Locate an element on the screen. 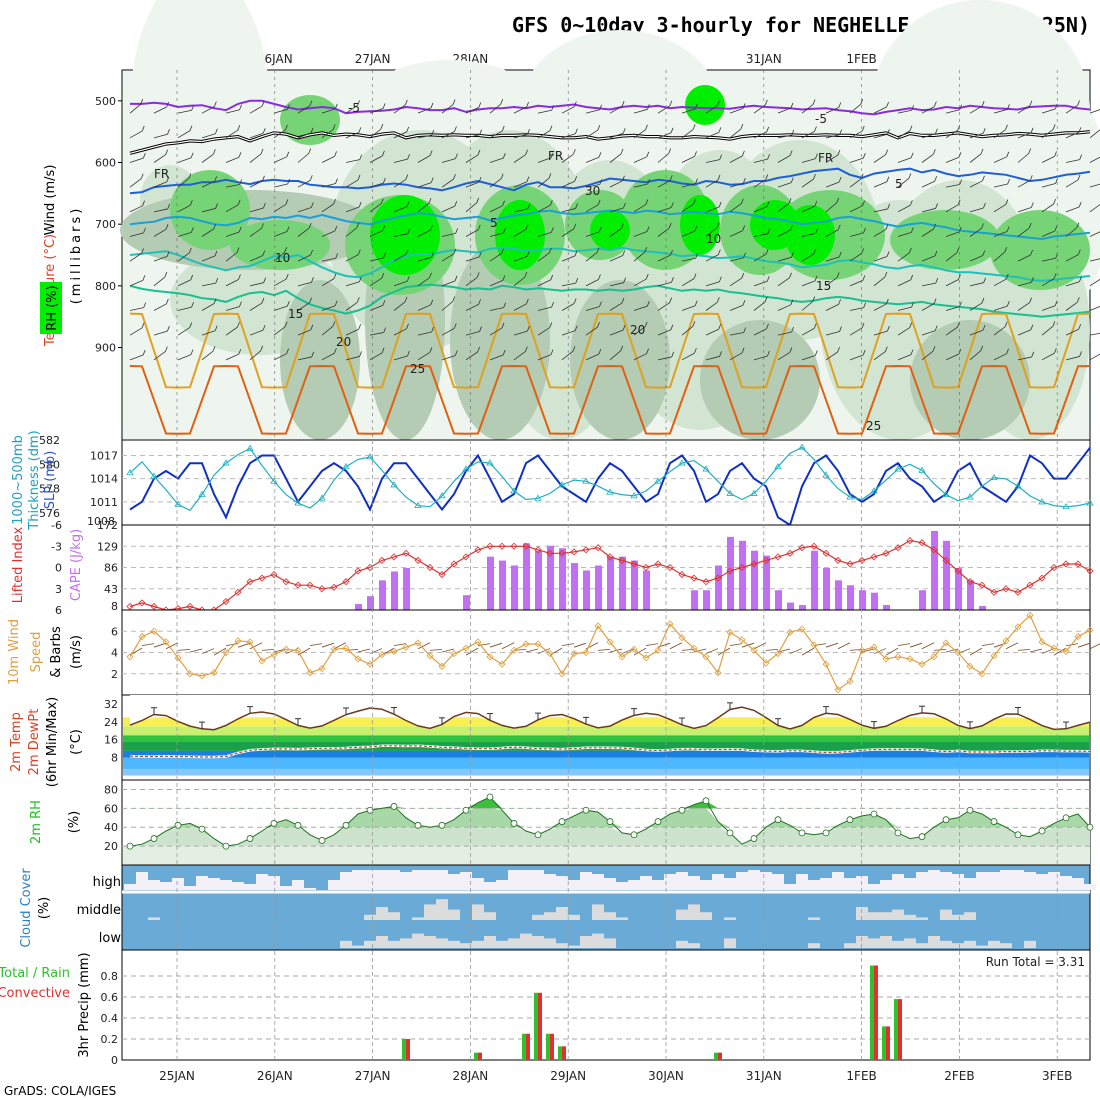 This screenshot has height=1100, width=1100. slp-tick: 1014 is located at coordinates (104, 479).